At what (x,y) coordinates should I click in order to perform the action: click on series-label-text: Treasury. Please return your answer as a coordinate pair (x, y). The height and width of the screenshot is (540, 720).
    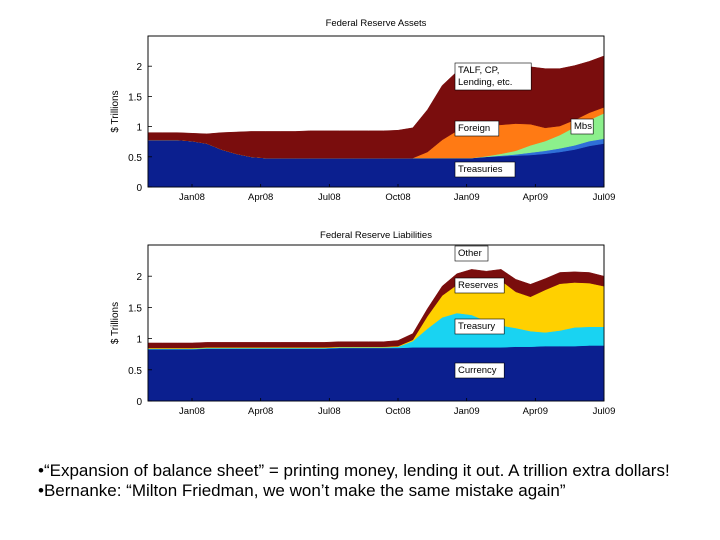
    Looking at the image, I should click on (476, 326).